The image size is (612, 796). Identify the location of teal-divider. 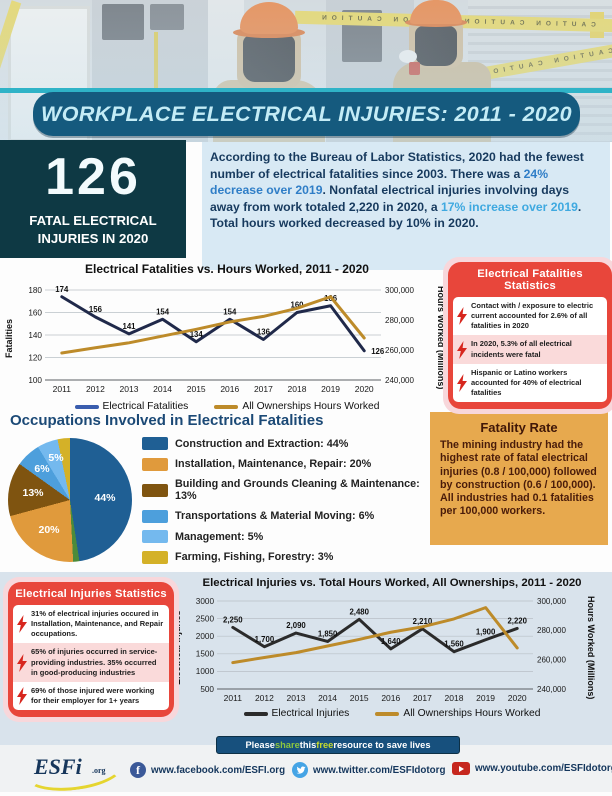
(306, 90).